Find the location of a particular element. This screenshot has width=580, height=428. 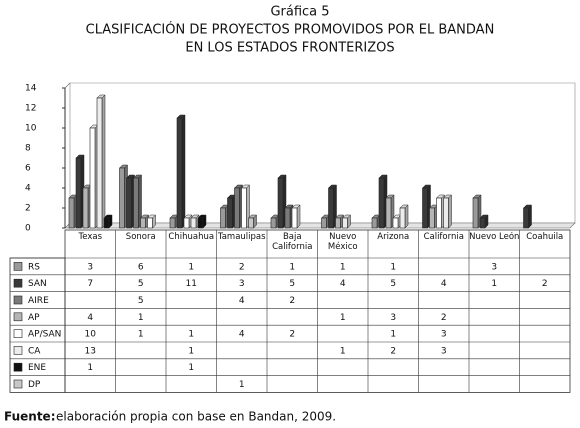

source-label: Fuente: is located at coordinates (30, 417).